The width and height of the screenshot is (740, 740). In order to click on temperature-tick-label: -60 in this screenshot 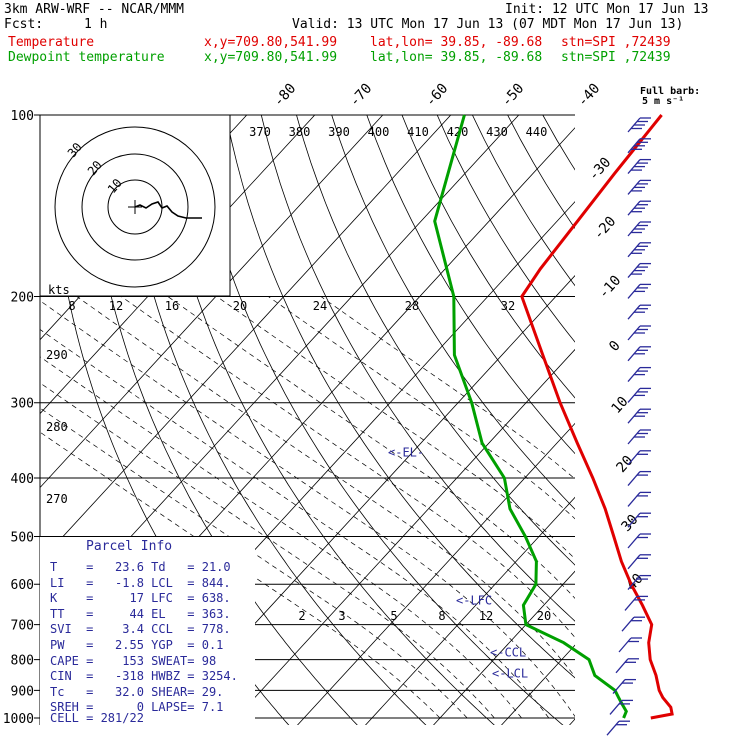, I will do `click(437, 96)`.